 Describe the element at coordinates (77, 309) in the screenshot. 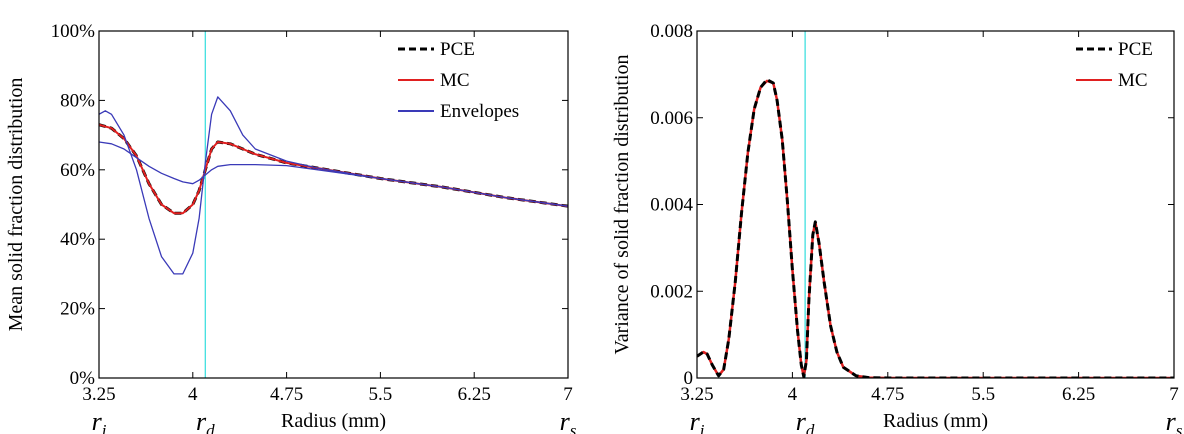

I see `y-tick-label: 20%` at that location.